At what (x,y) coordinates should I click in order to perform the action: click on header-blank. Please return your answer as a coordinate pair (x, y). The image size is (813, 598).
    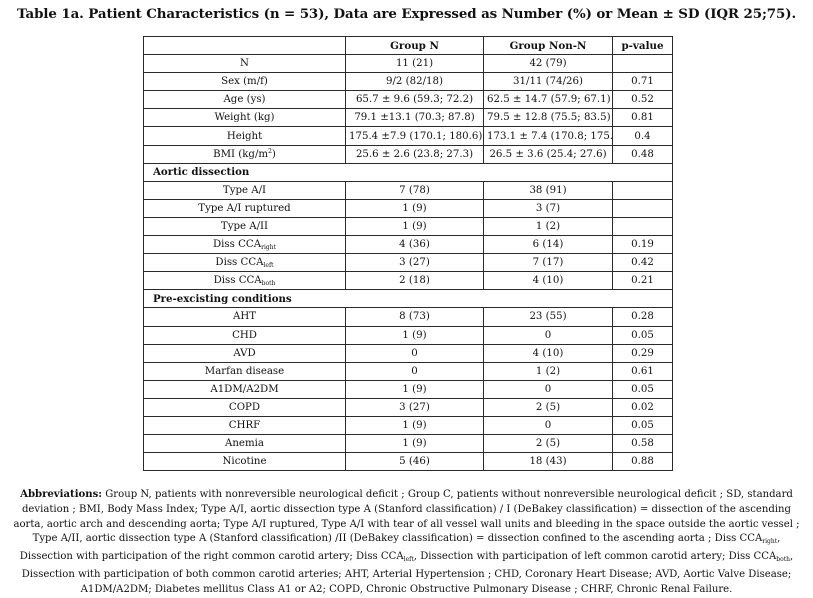
    Looking at the image, I should click on (244, 45).